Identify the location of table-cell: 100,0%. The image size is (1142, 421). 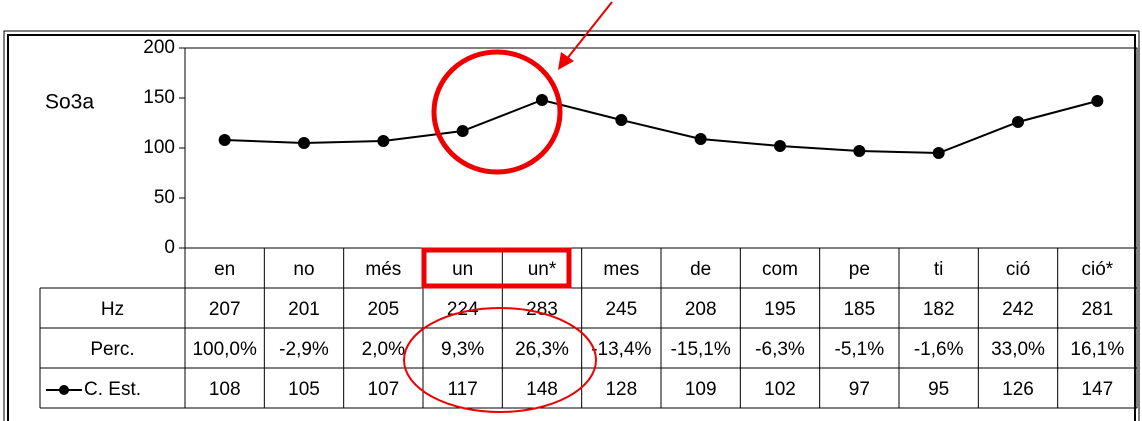
(224, 349).